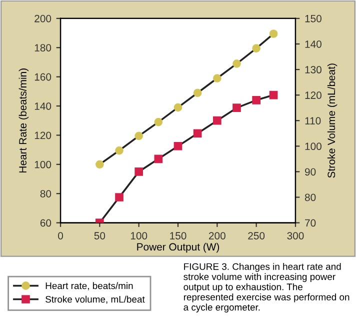 This screenshot has width=356, height=335. What do you see at coordinates (43, 77) in the screenshot?
I see `y-tick-label: 160` at bounding box center [43, 77].